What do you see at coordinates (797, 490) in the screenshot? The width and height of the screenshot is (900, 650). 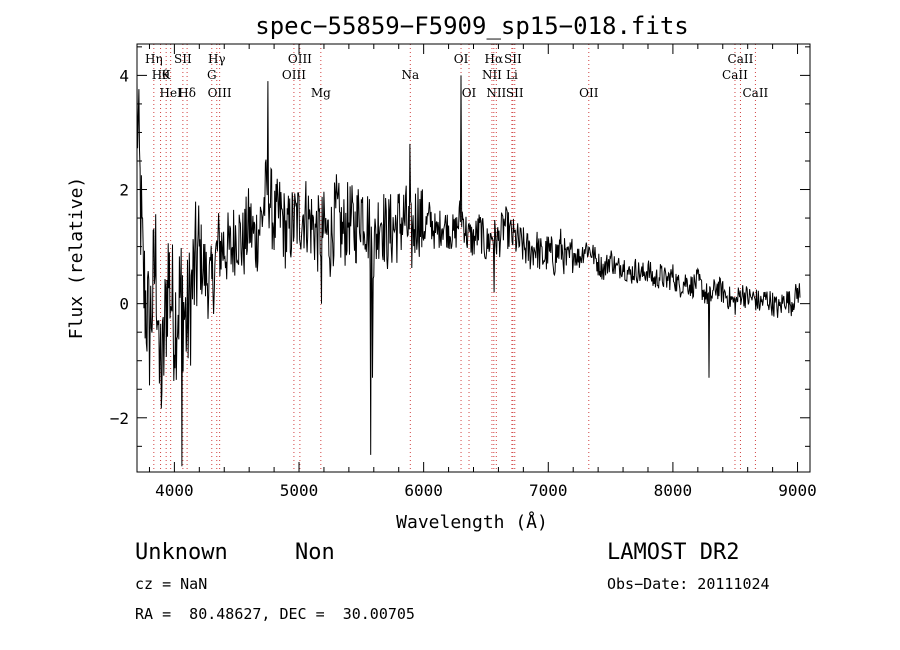 I see `x-tick-label: 9000` at bounding box center [797, 490].